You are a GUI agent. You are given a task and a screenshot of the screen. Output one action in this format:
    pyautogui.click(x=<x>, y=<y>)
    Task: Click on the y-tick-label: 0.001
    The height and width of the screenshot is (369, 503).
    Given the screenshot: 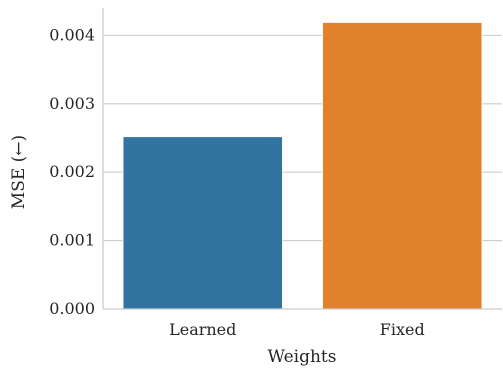 What is the action you would take?
    pyautogui.click(x=72, y=240)
    